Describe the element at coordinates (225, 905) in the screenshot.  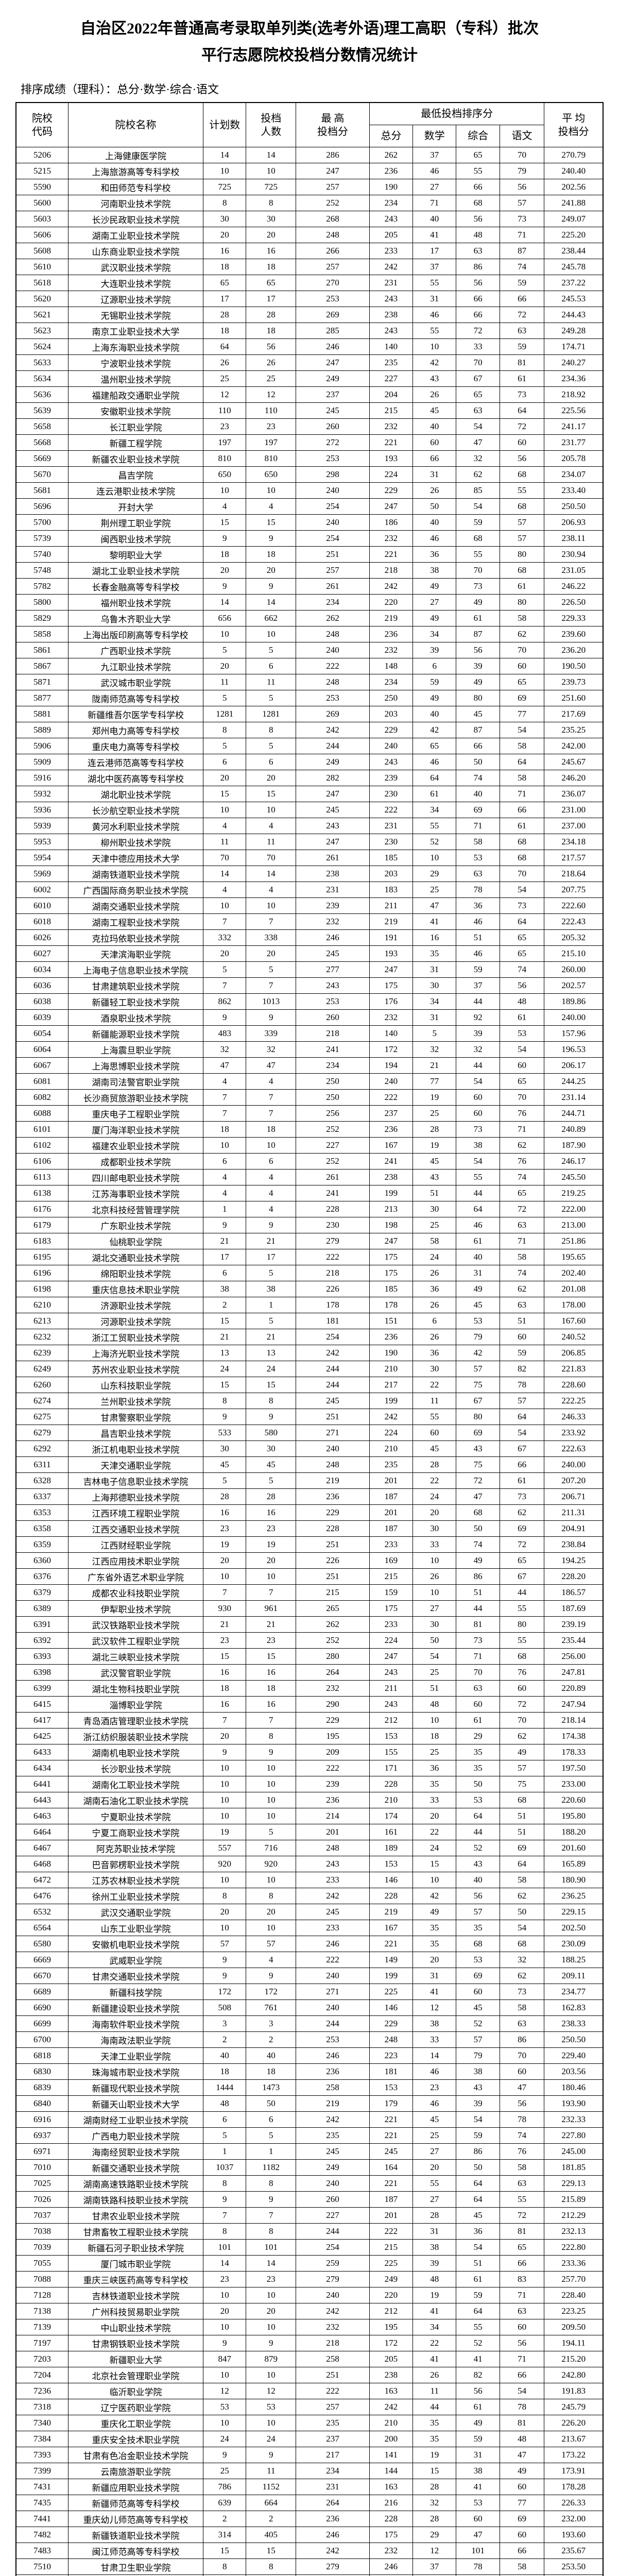
I see `cell-plan-count: 10` at that location.